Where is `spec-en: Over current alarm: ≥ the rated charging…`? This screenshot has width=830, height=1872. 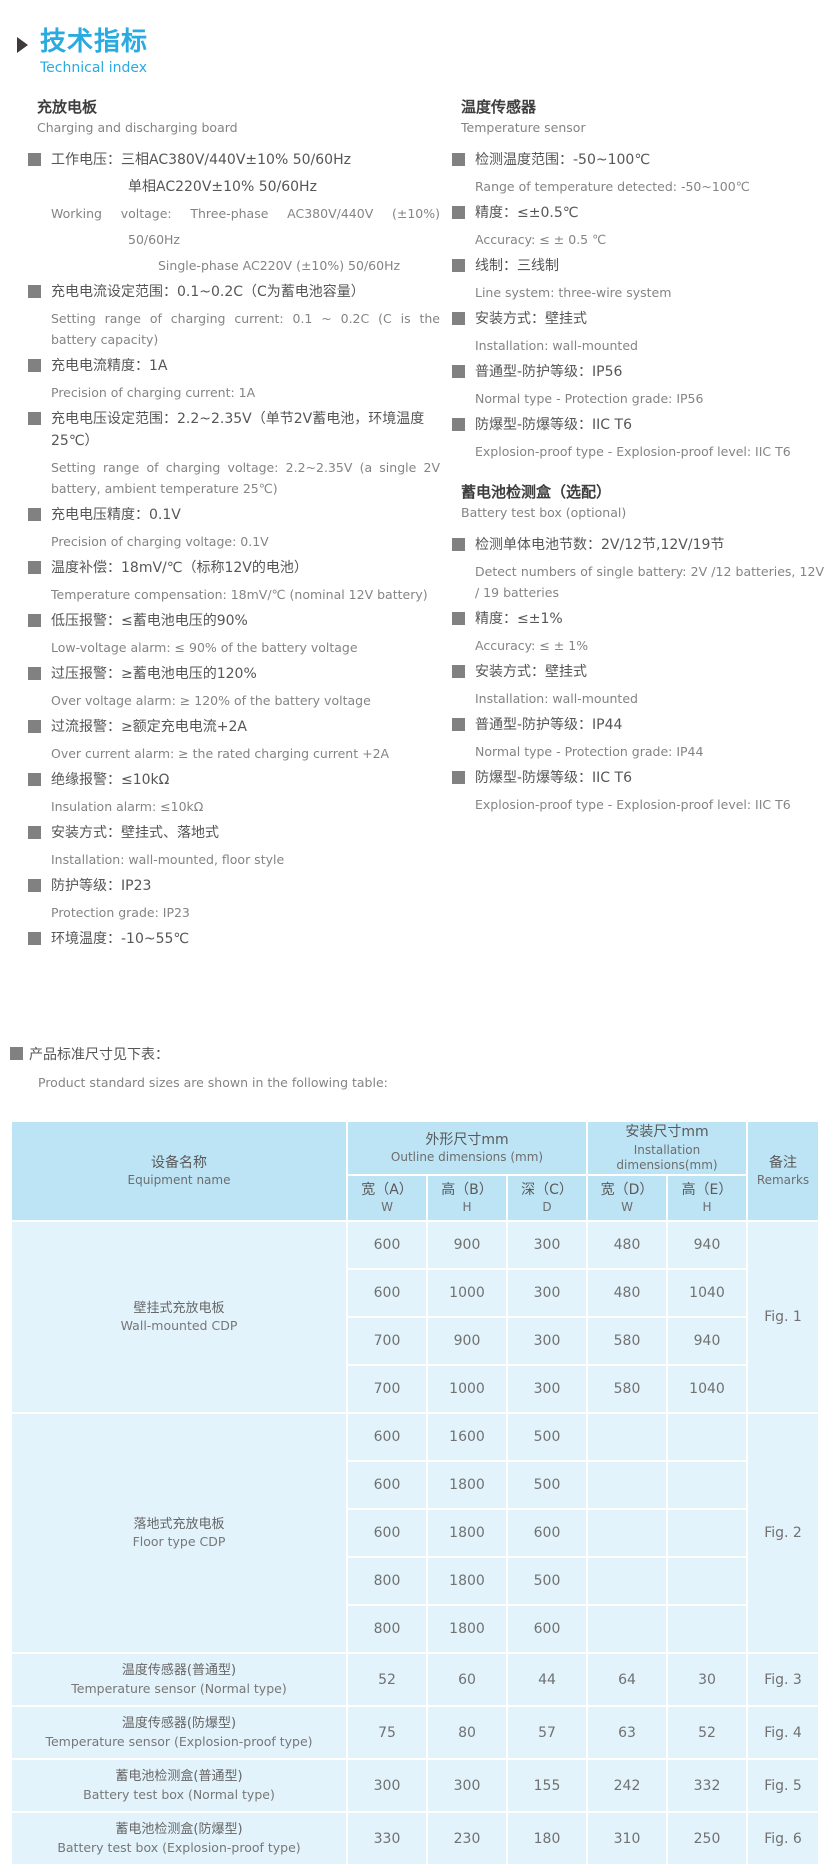 spec-en: Over current alarm: ≥ the rated charging… is located at coordinates (220, 753).